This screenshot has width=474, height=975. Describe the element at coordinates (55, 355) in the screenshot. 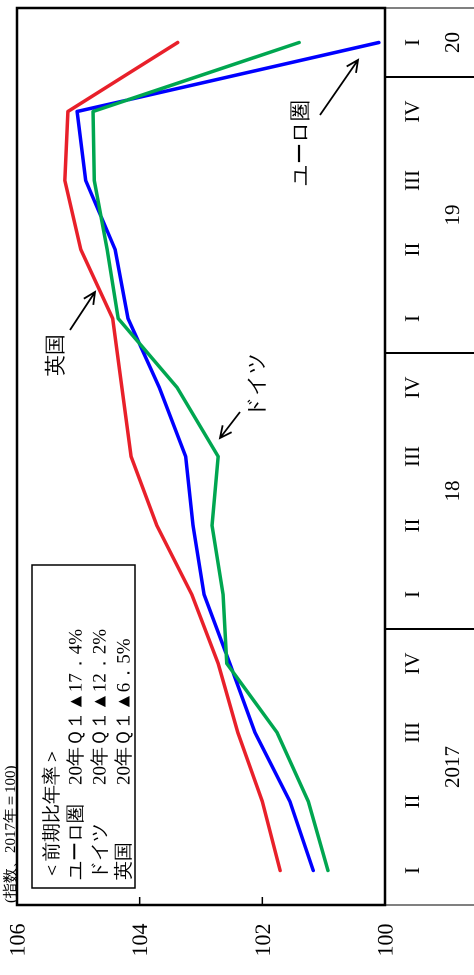

I see `text: 英国` at that location.